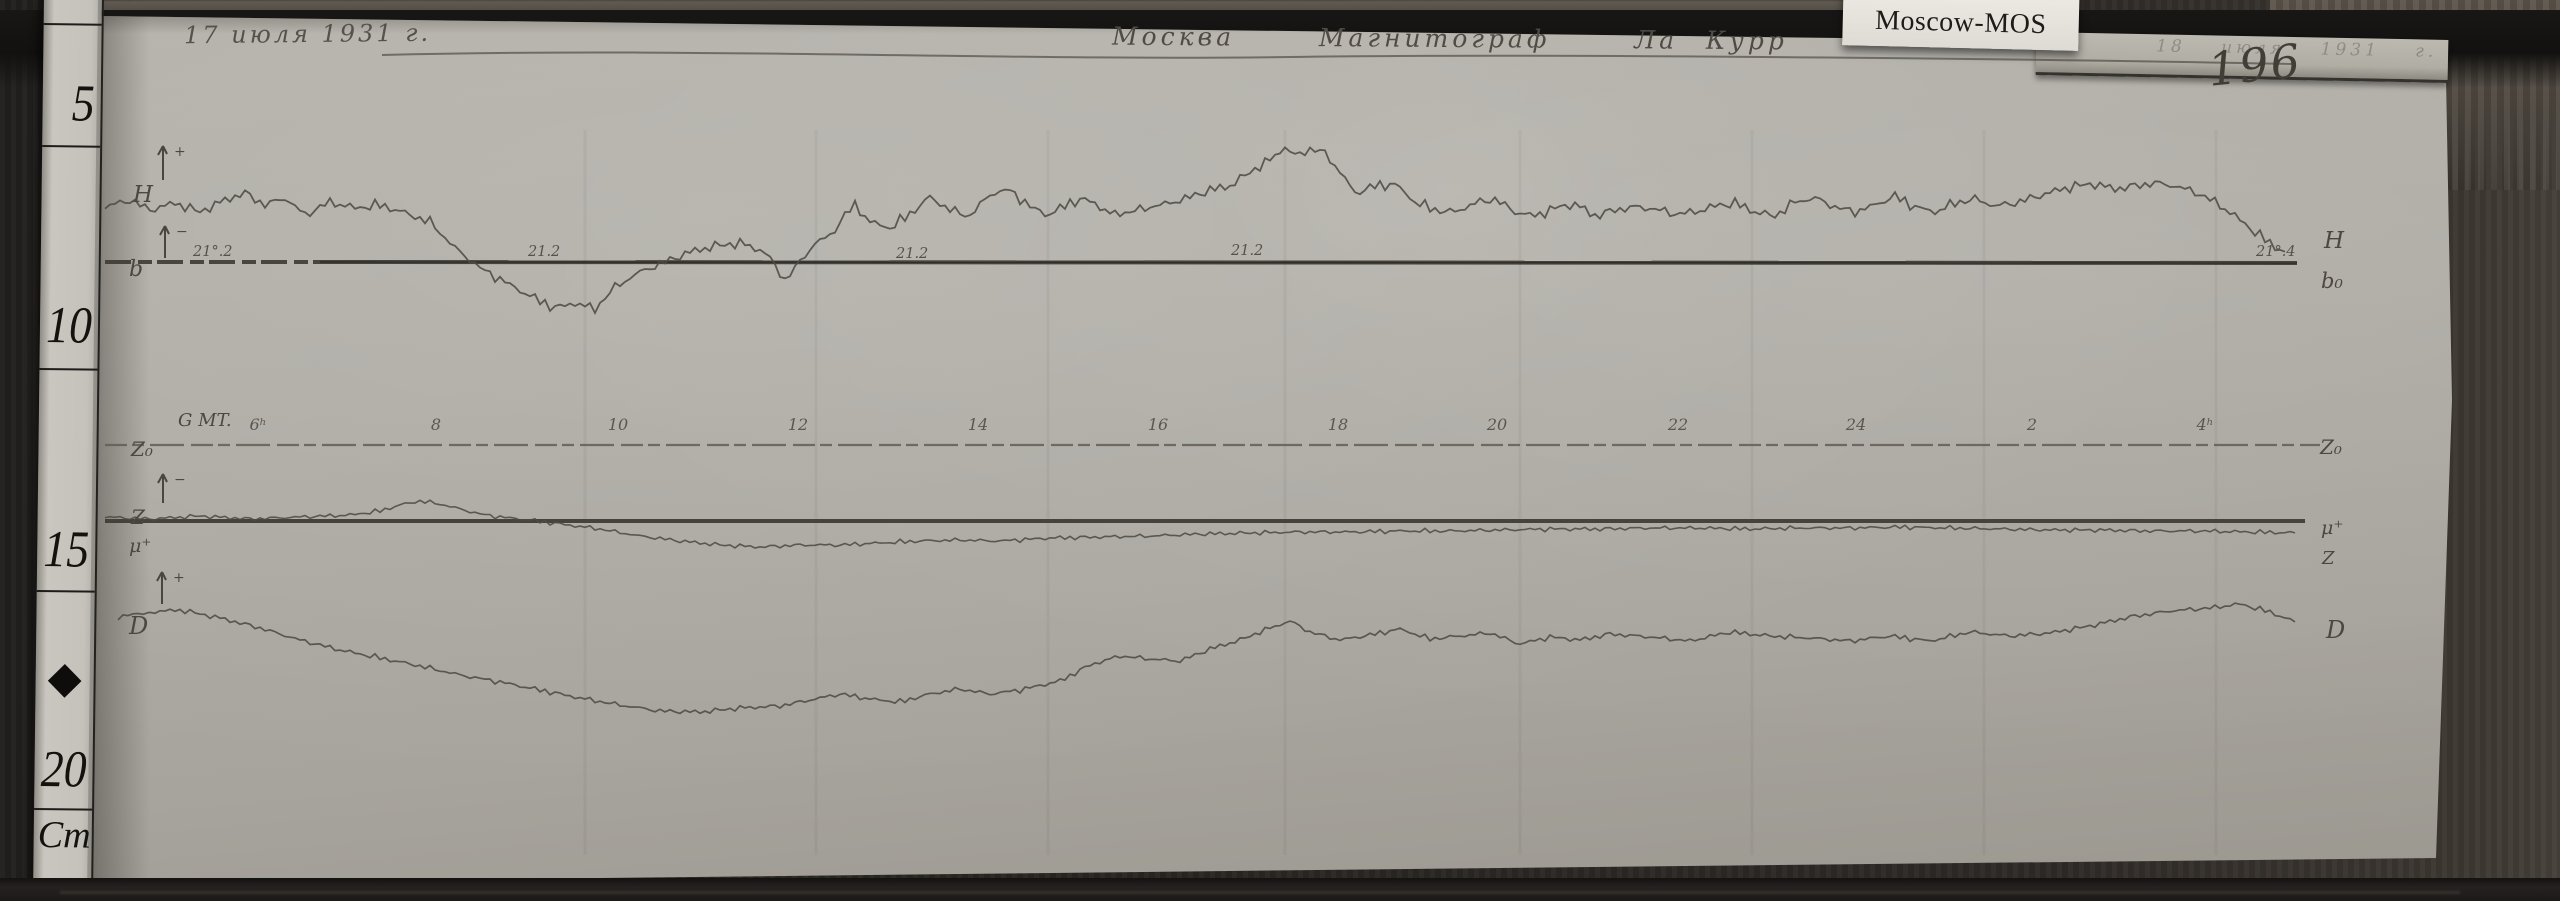 This screenshot has height=901, width=2560. I want to click on title-annotation: Москва Магнитограф Ла Курр, so click(1449, 38).